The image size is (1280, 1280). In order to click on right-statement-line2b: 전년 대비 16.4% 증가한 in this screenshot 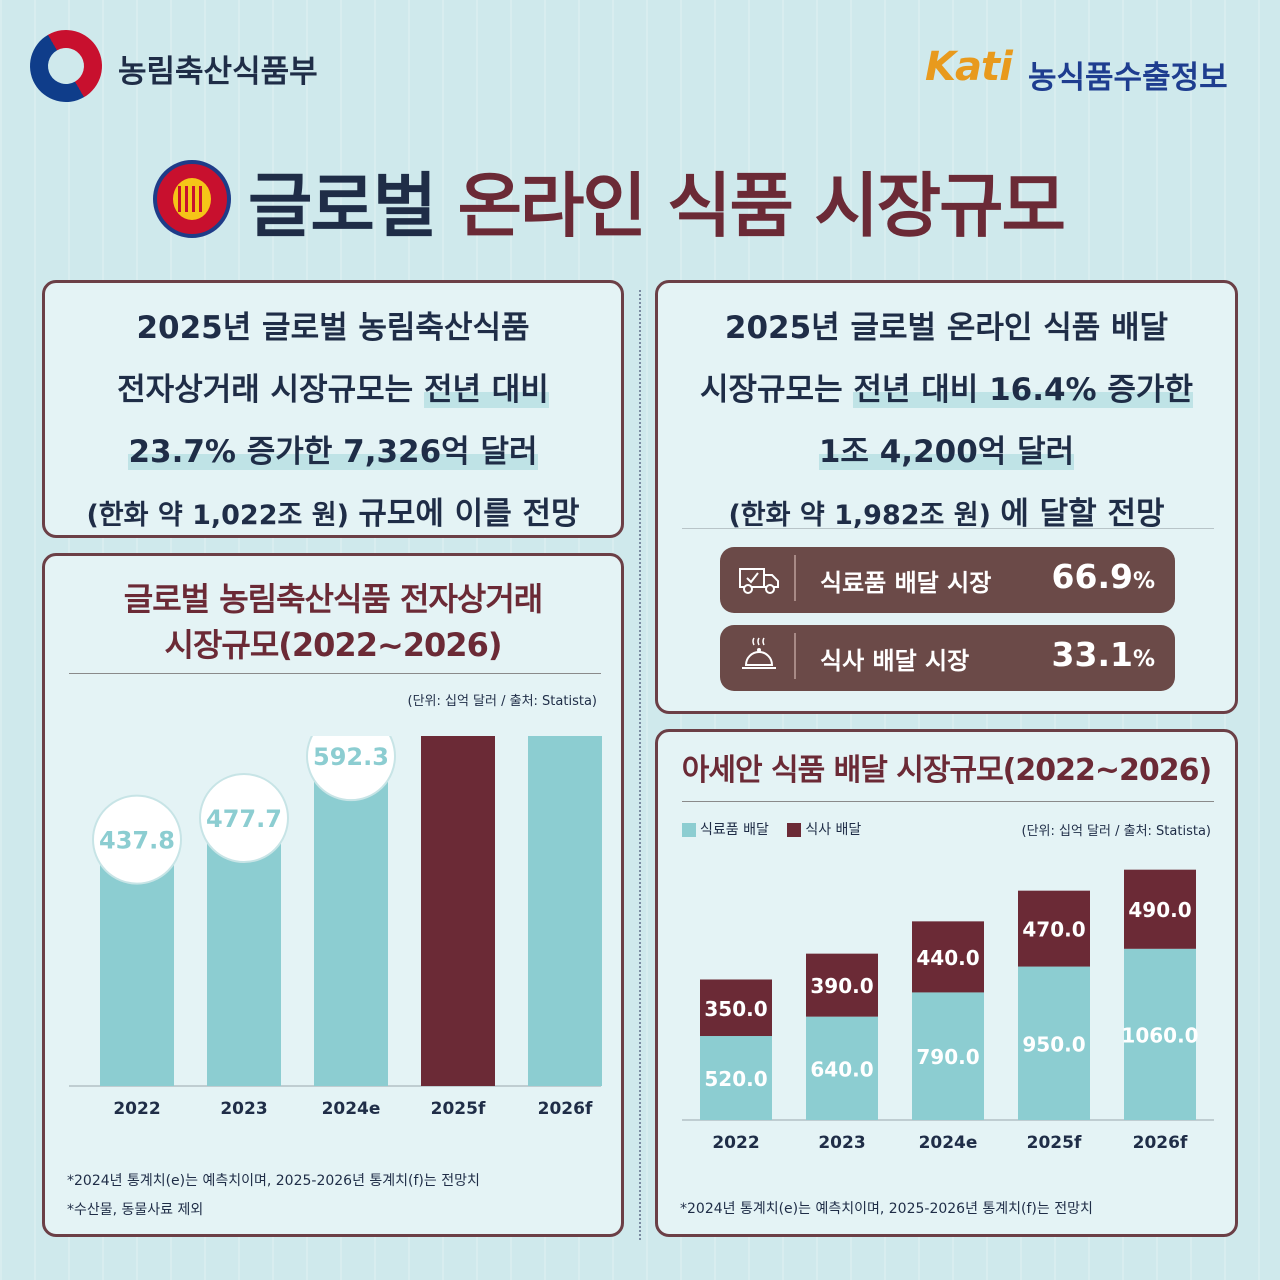, I will do `click(1023, 390)`.